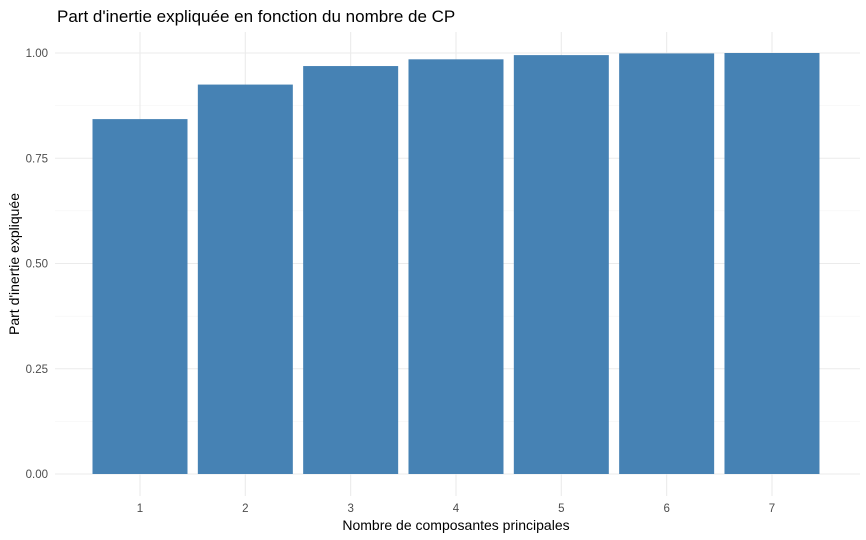 The width and height of the screenshot is (866, 540). I want to click on x-tick-label: 2, so click(245, 509).